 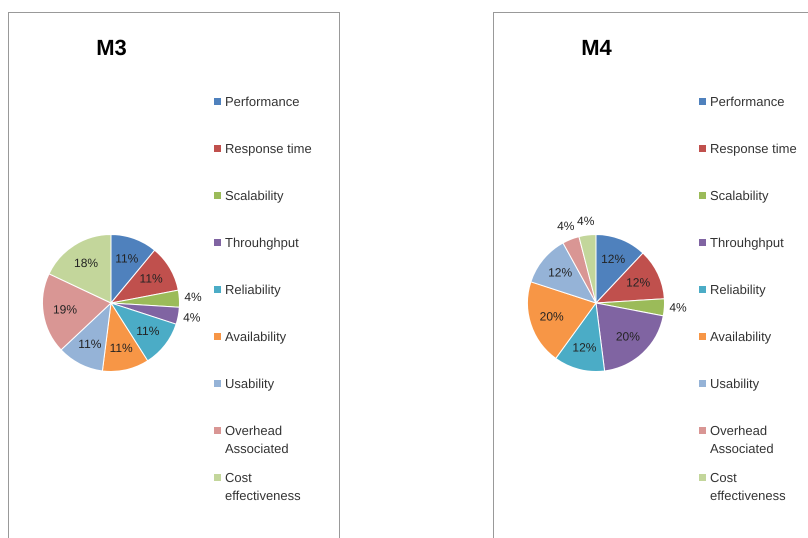 What do you see at coordinates (65, 309) in the screenshot?
I see `data-label: 19%` at bounding box center [65, 309].